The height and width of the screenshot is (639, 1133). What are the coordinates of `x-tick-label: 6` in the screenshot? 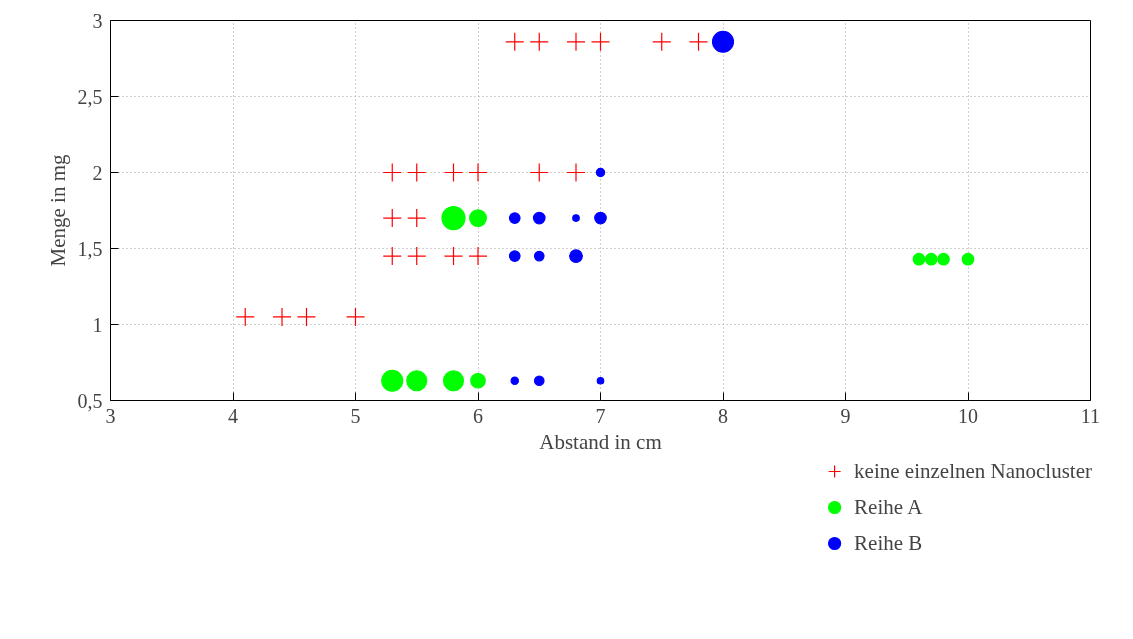 It's located at (478, 415).